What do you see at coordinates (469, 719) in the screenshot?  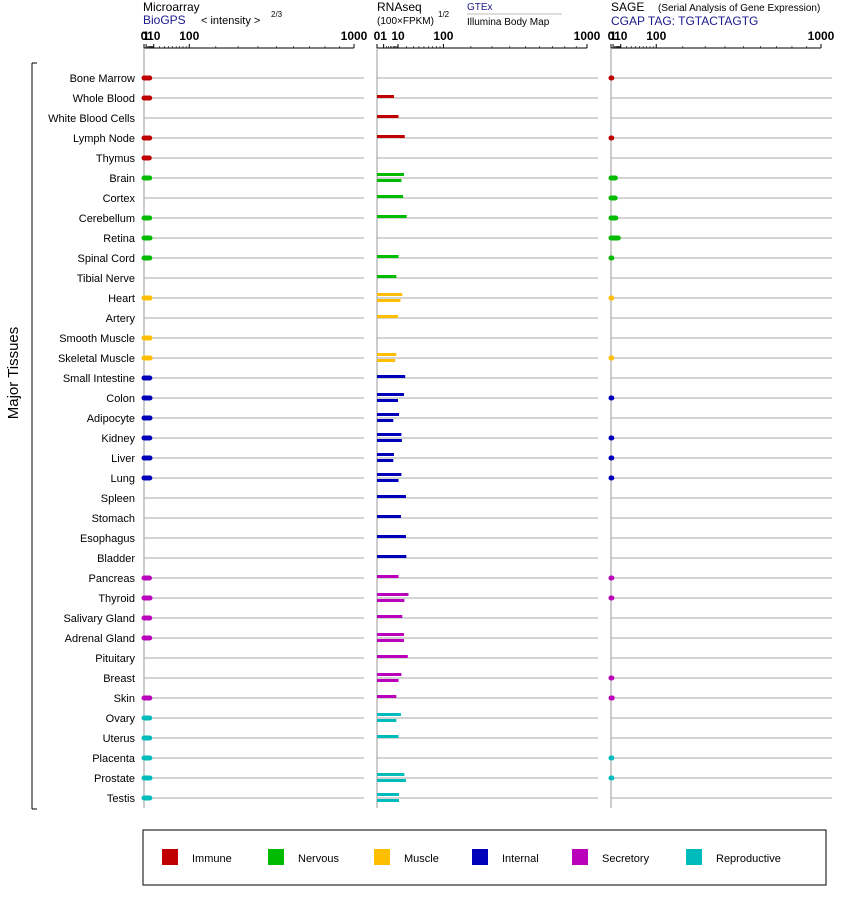 I see `tissue-row: Ovary` at bounding box center [469, 719].